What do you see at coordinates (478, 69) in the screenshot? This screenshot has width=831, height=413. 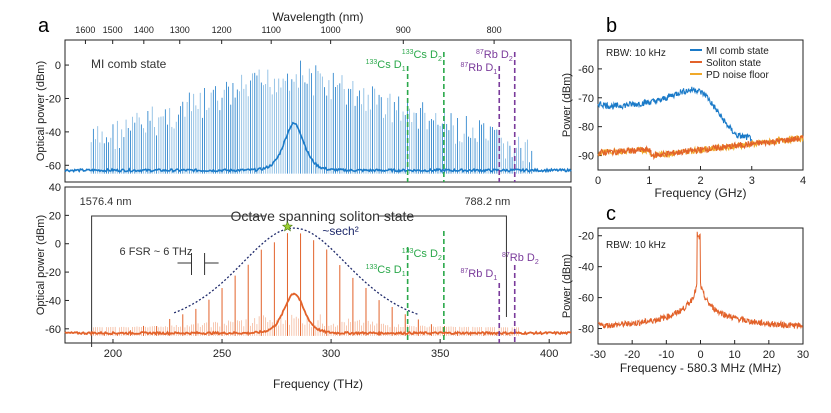 I see `a-top-marker-2-label: 87Rb D1` at bounding box center [478, 69].